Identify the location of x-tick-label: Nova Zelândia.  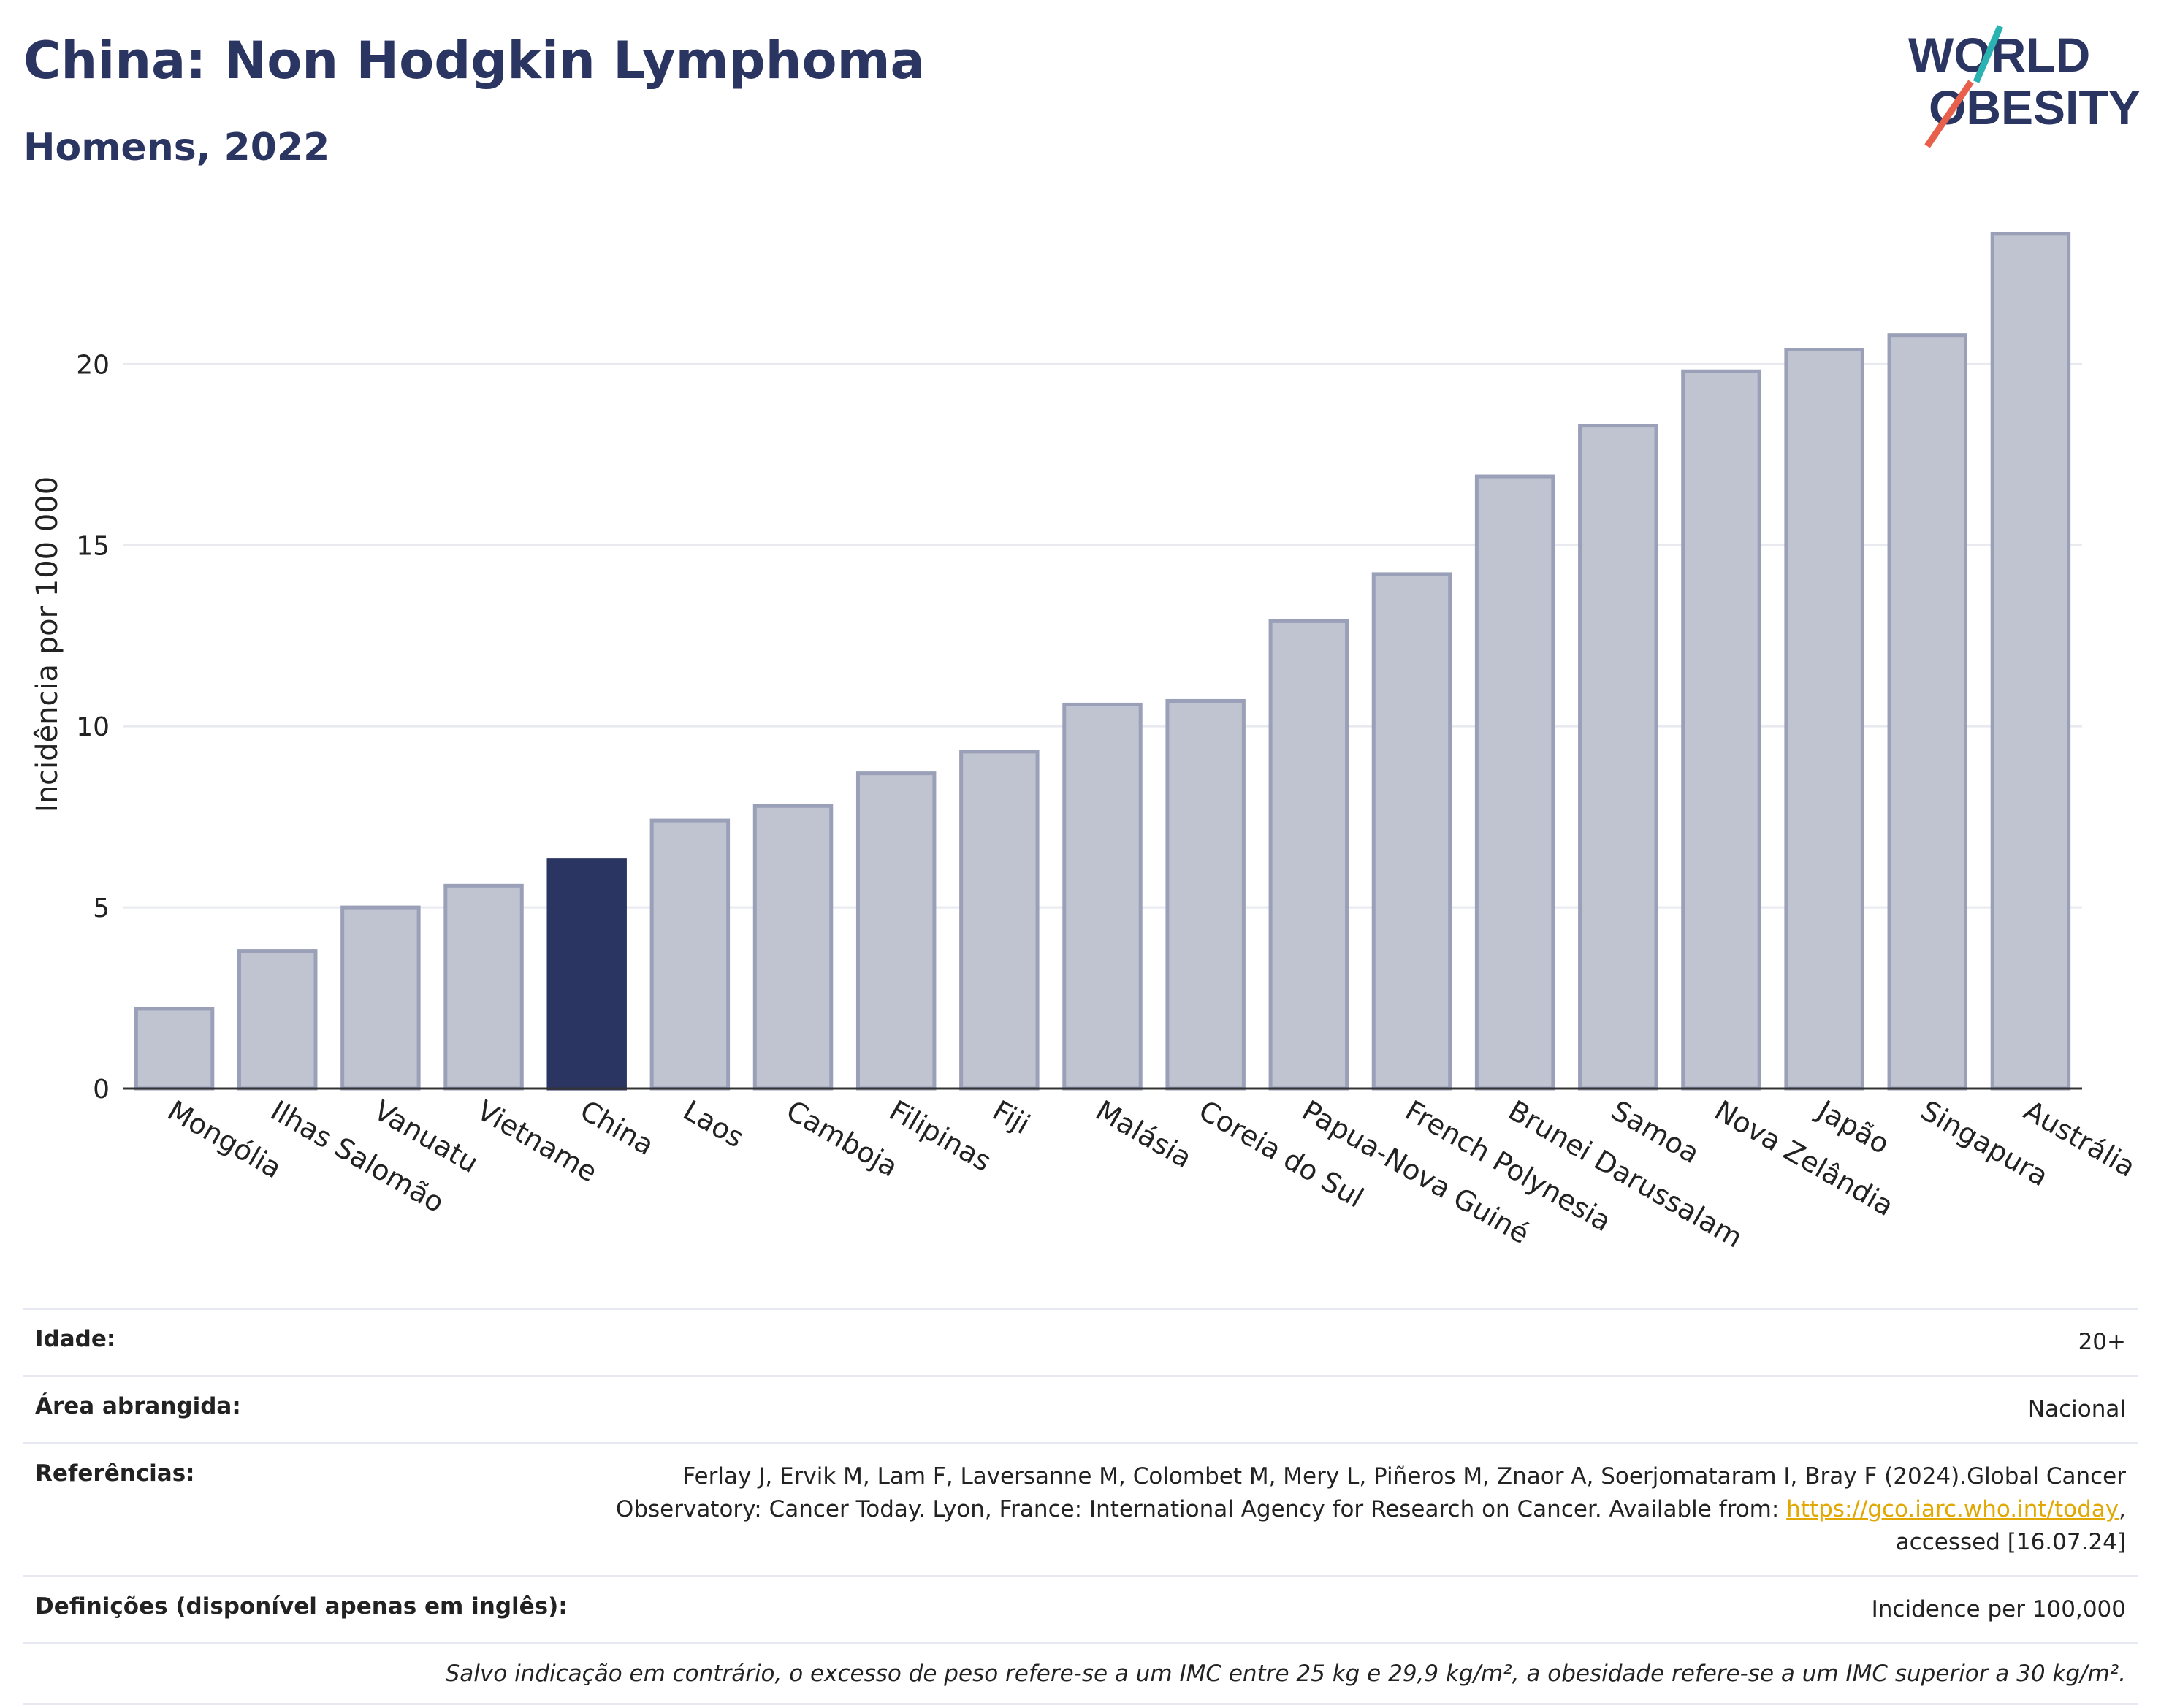
(1804, 1158).